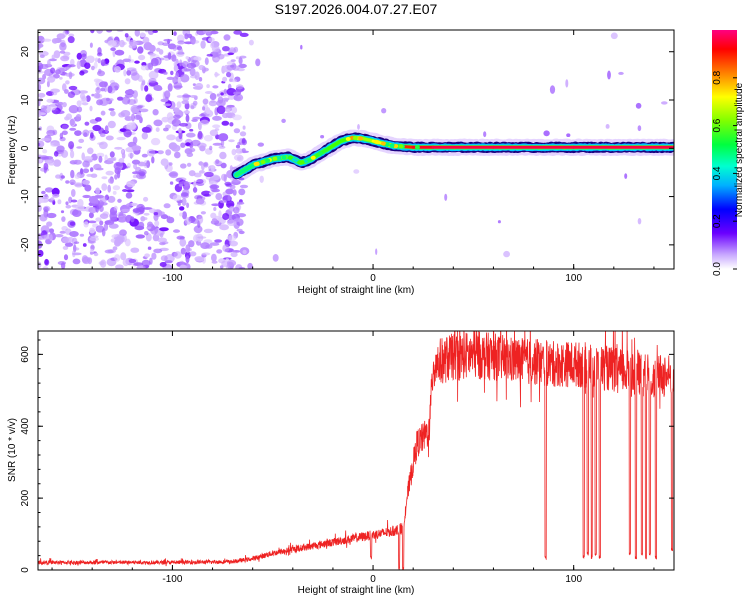 The width and height of the screenshot is (750, 600). What do you see at coordinates (356, 590) in the screenshot?
I see `snr-xlabel: Height of straight line (km)` at bounding box center [356, 590].